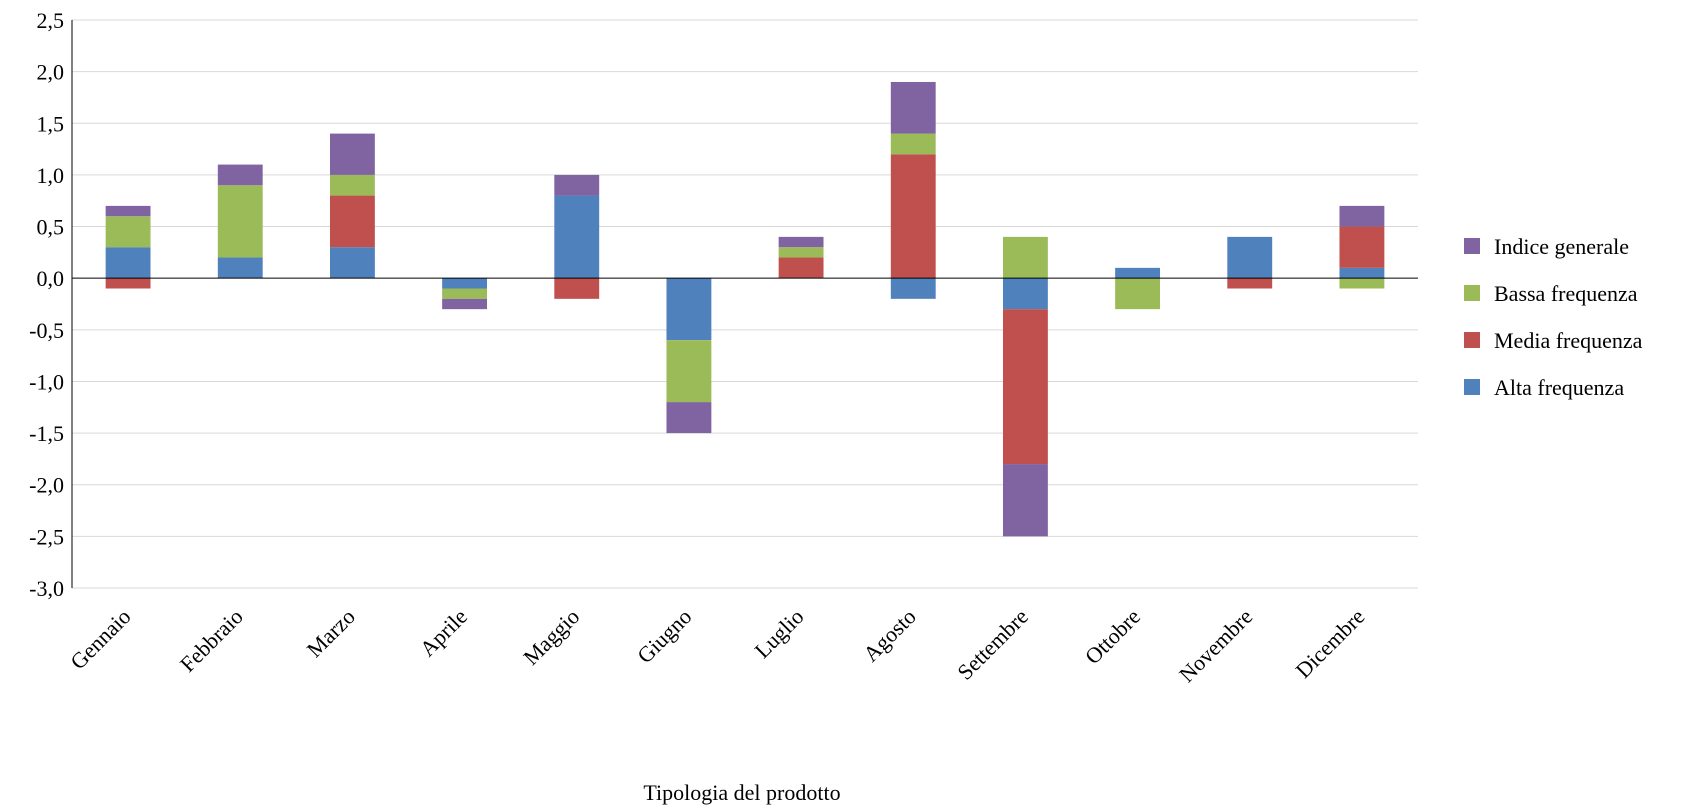 The height and width of the screenshot is (806, 1682). I want to click on x-tick-label: Luglio, so click(778, 633).